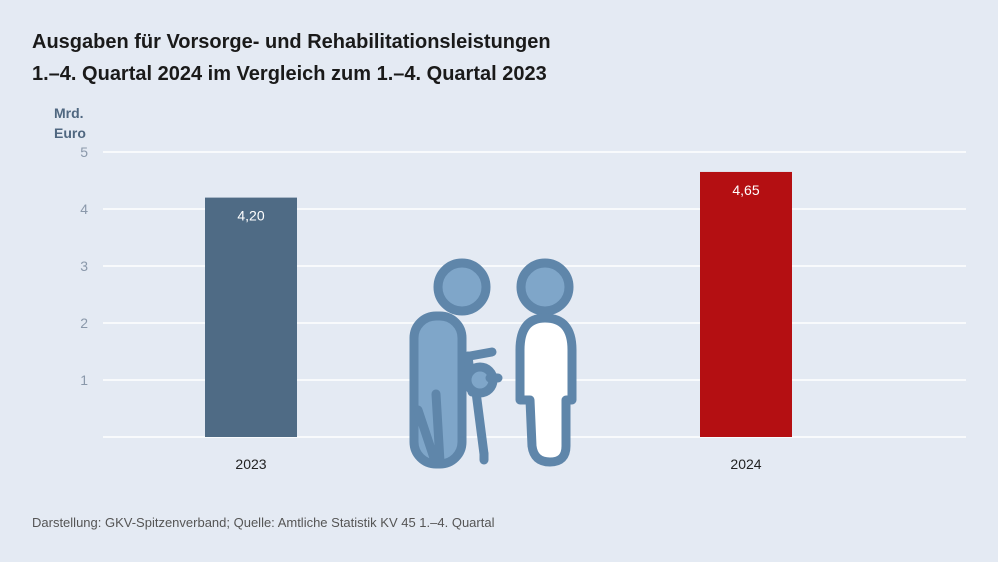  What do you see at coordinates (745, 190) in the screenshot?
I see `data-label-2024: 4,65` at bounding box center [745, 190].